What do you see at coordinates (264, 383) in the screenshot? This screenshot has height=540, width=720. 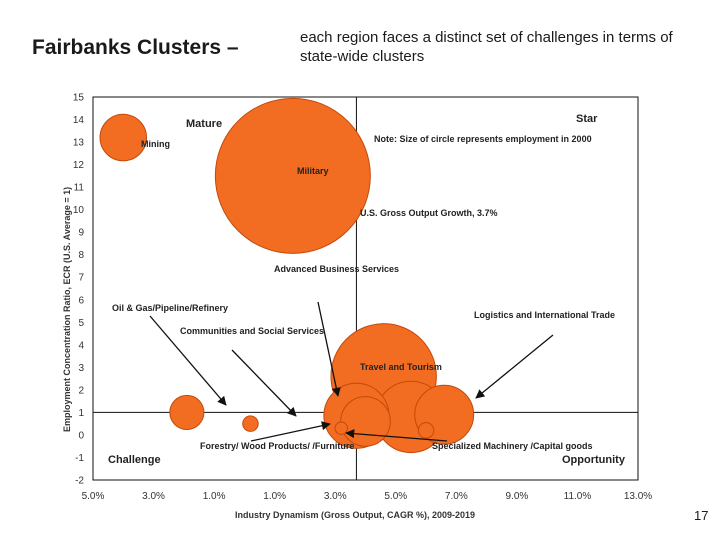 I see `arrow-communities` at bounding box center [264, 383].